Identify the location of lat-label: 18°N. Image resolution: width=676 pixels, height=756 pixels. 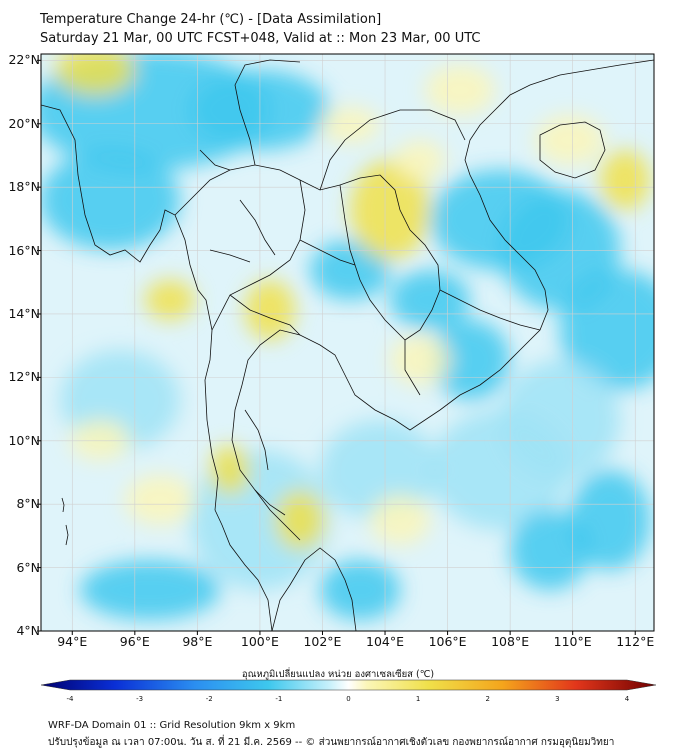
(24, 187).